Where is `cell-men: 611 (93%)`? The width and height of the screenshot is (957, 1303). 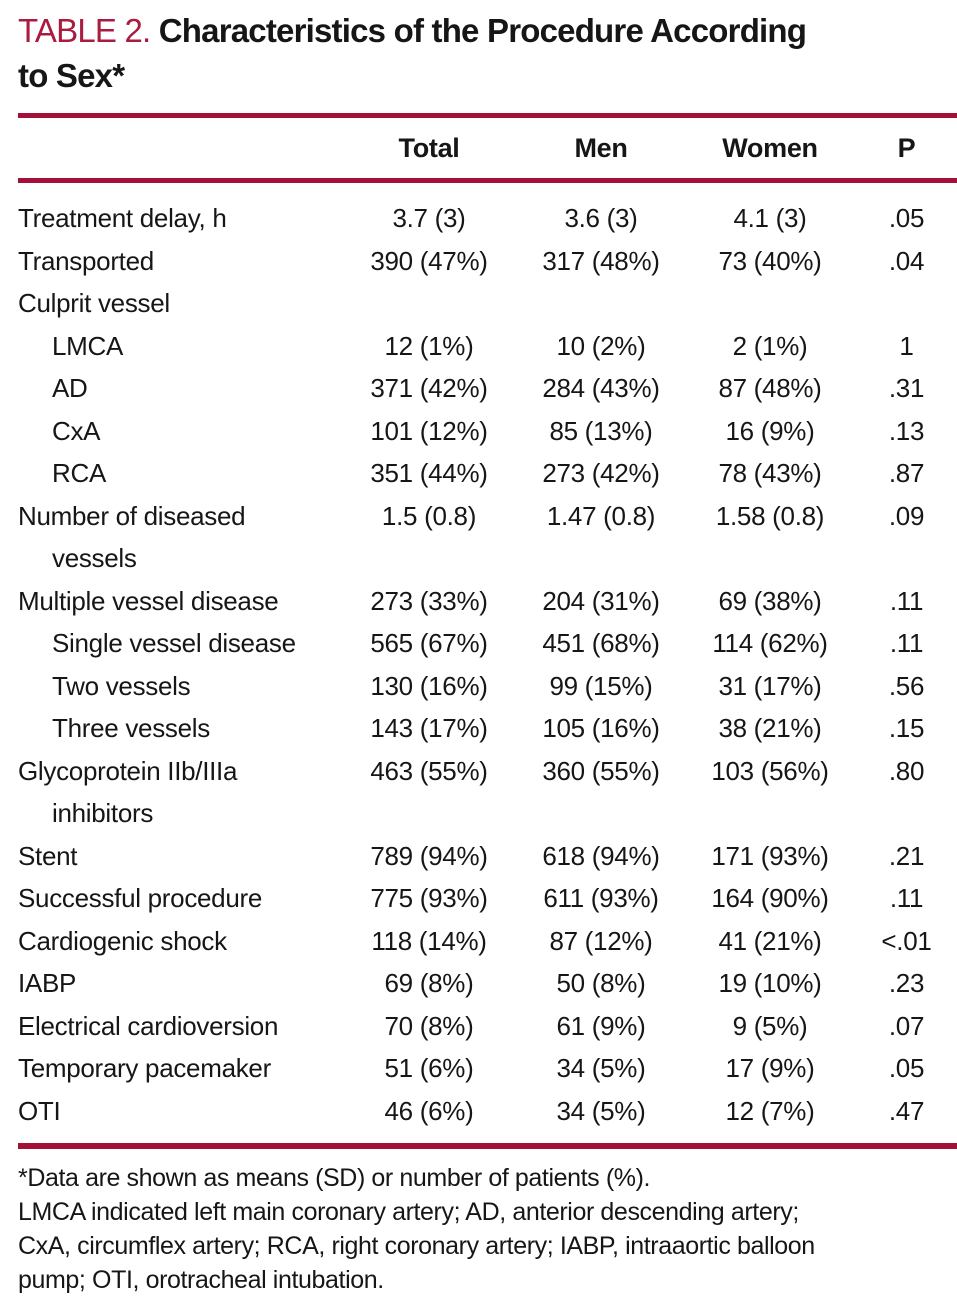 cell-men: 611 (93%) is located at coordinates (601, 898).